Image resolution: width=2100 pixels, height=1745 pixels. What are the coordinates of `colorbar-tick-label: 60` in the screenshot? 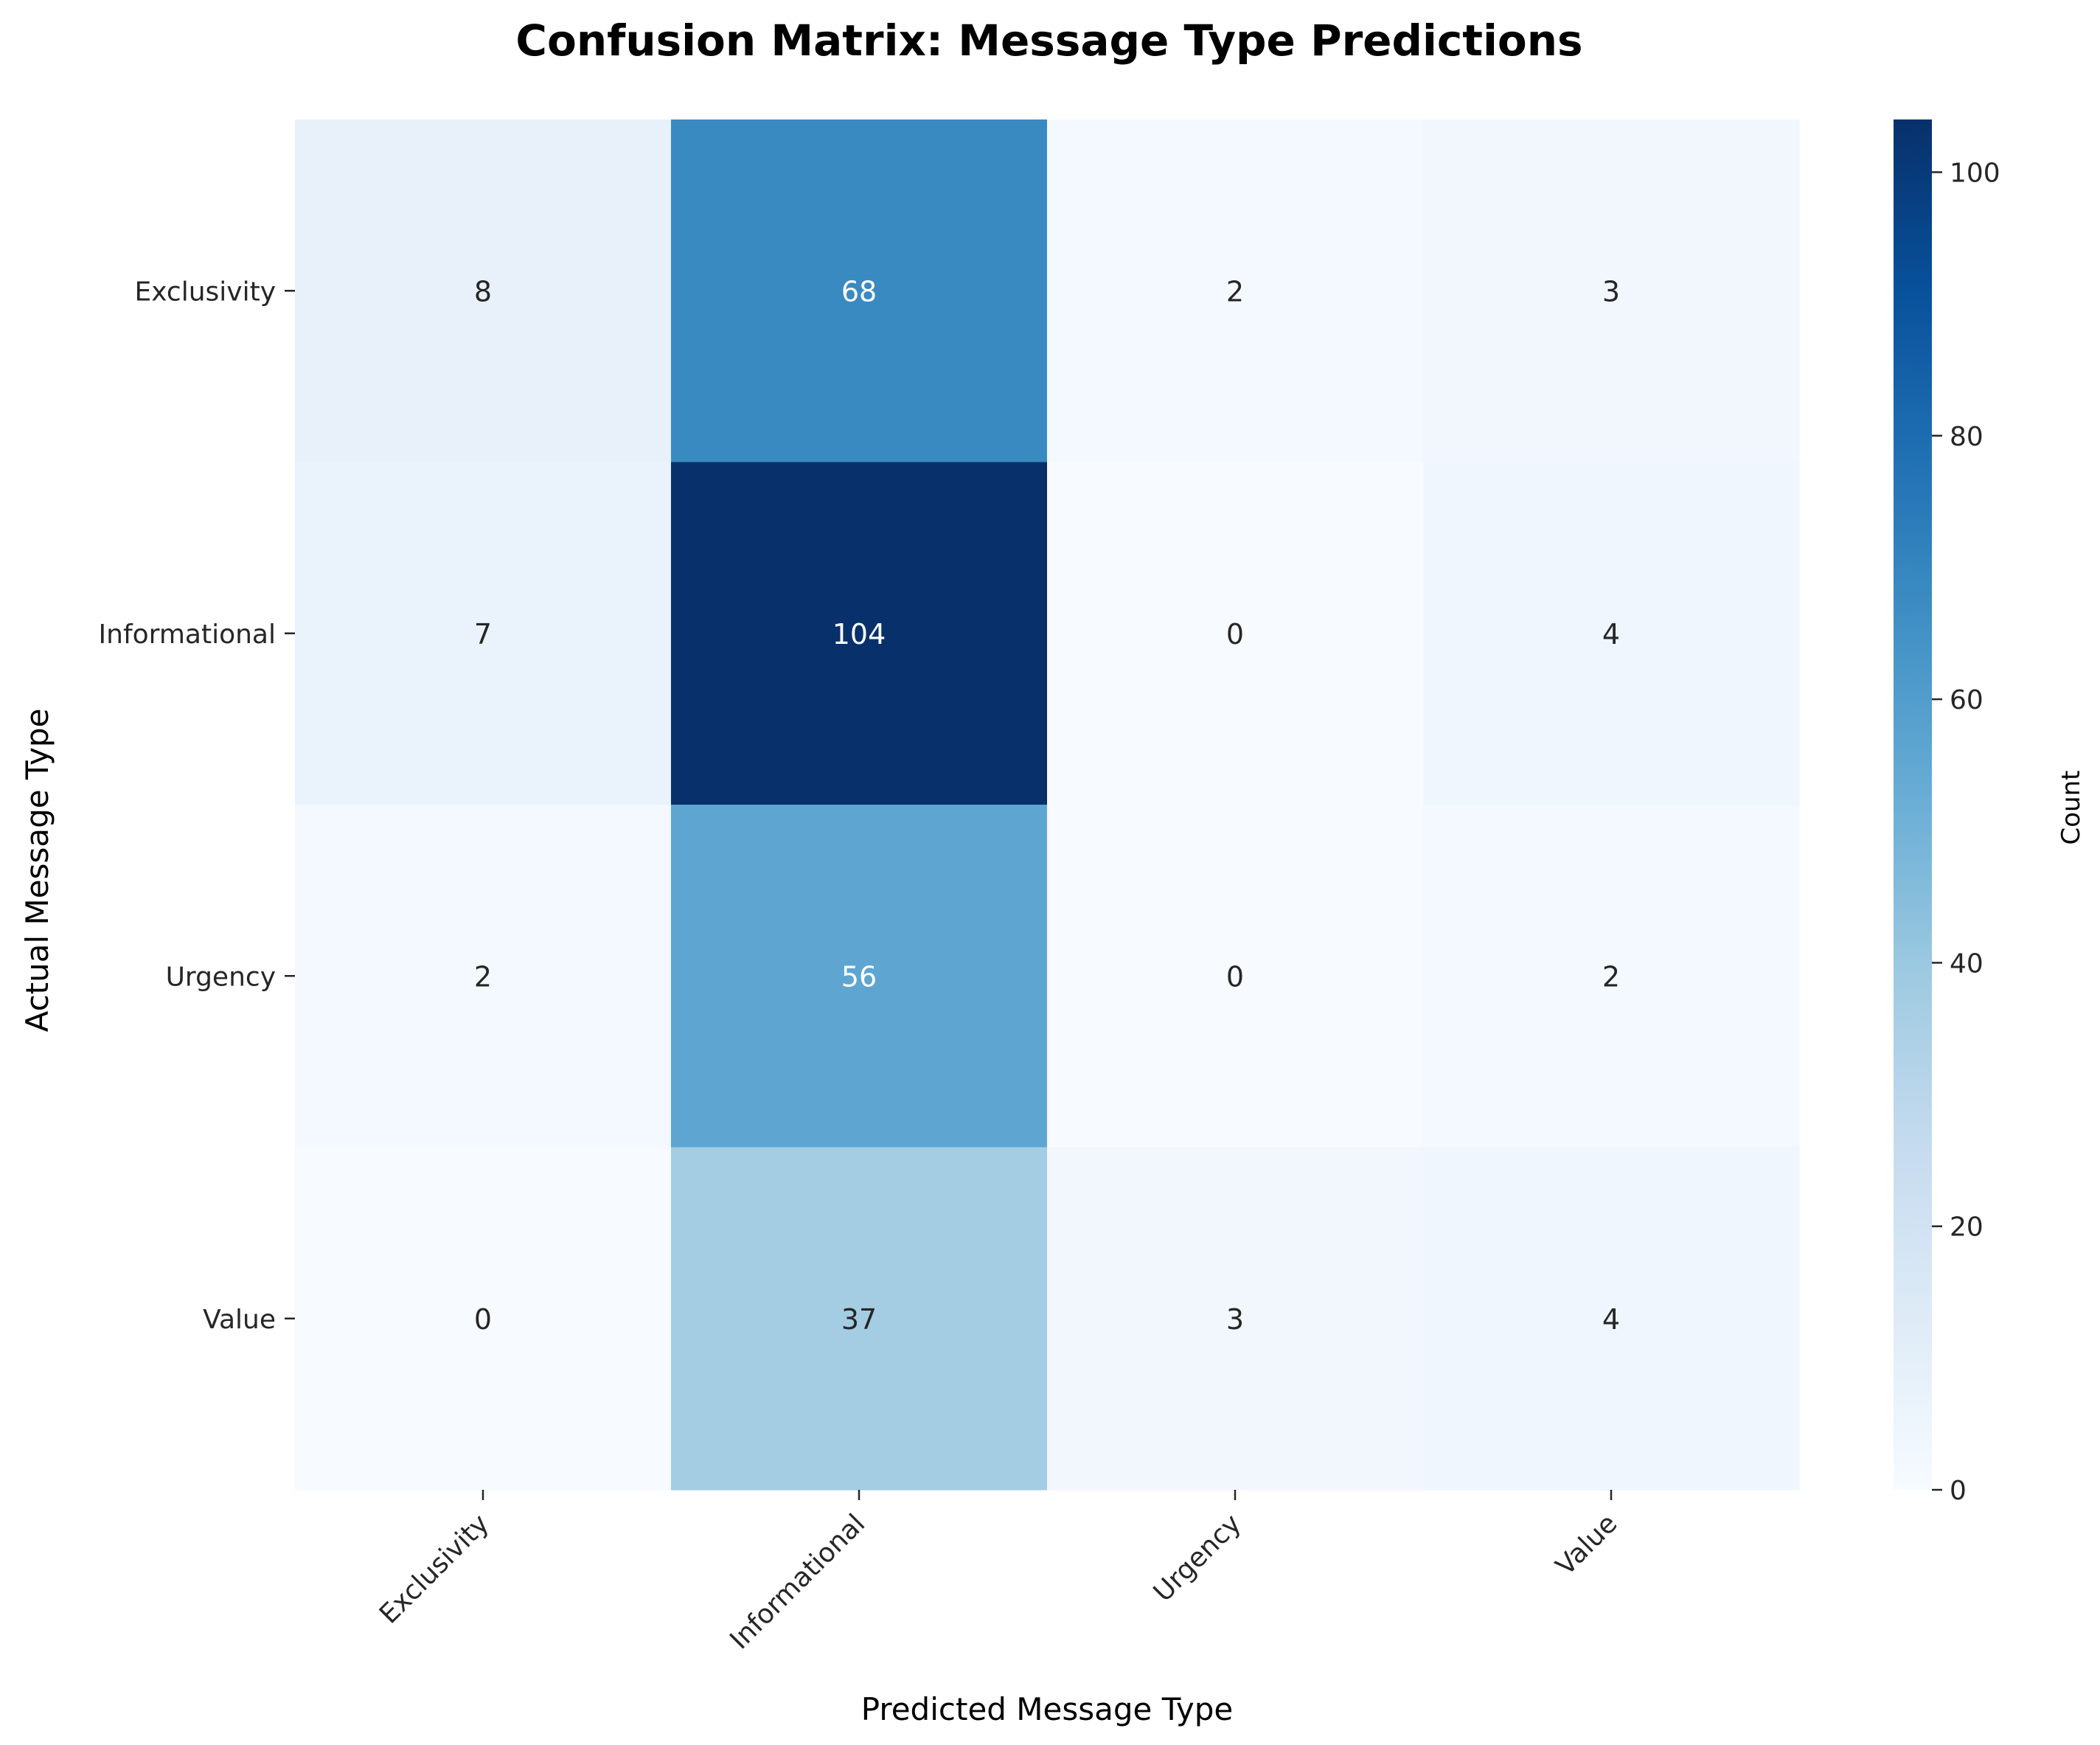 It's located at (1967, 700).